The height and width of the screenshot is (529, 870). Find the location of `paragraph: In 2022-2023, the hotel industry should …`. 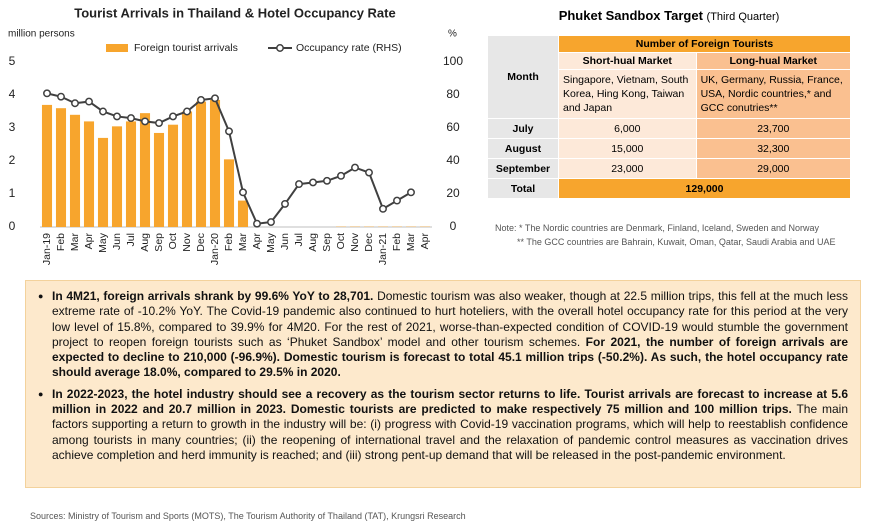

paragraph: In 2022-2023, the hotel industry should … is located at coordinates (443, 425).